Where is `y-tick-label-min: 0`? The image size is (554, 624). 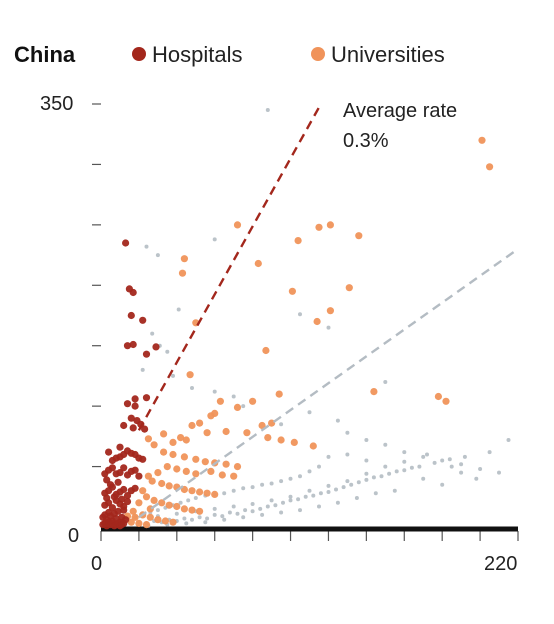
y-tick-label-min: 0 is located at coordinates (73, 536).